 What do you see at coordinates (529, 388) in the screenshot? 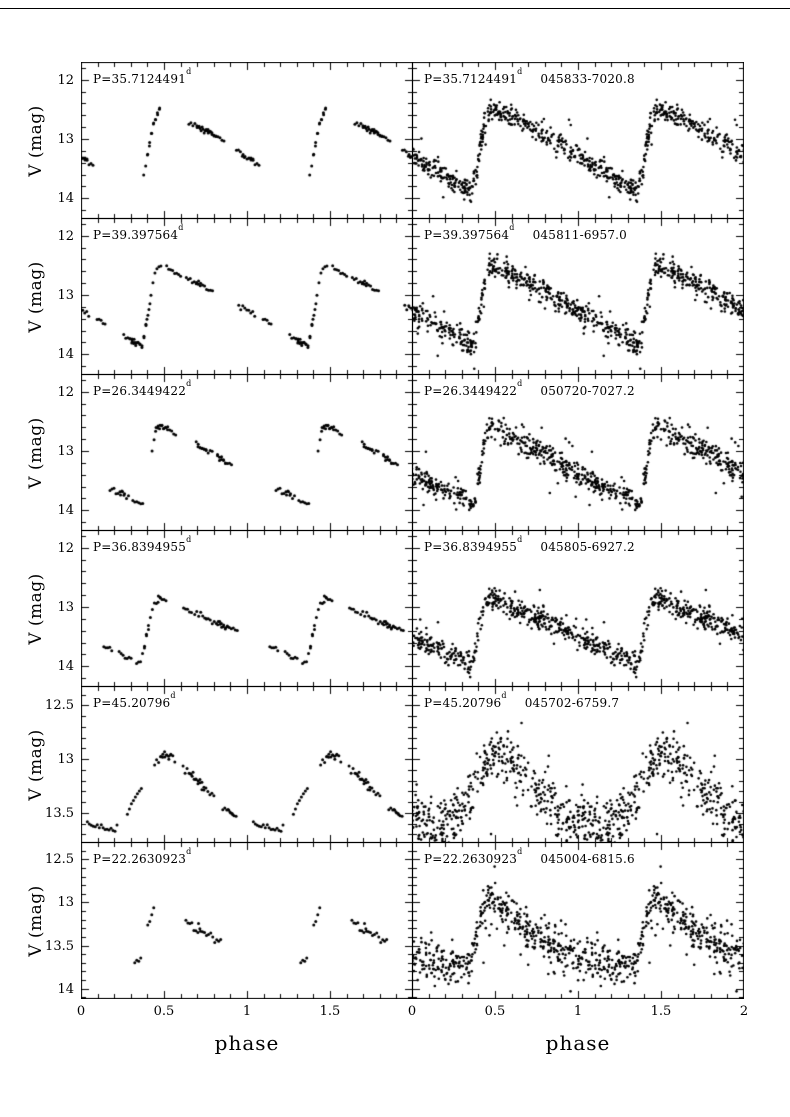
I see `panel-annotation: P=26.3449422d 050720-7027.2` at bounding box center [529, 388].